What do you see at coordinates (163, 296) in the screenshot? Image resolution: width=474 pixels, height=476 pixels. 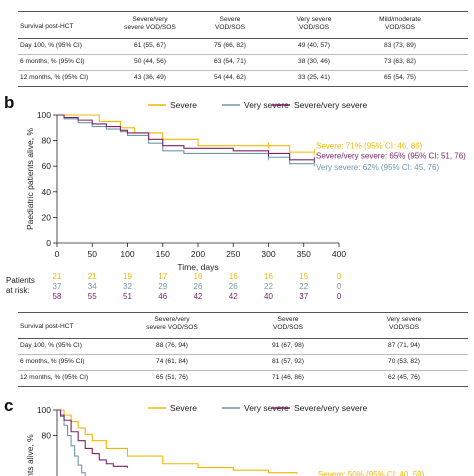 I see `risk-count: 46` at bounding box center [163, 296].